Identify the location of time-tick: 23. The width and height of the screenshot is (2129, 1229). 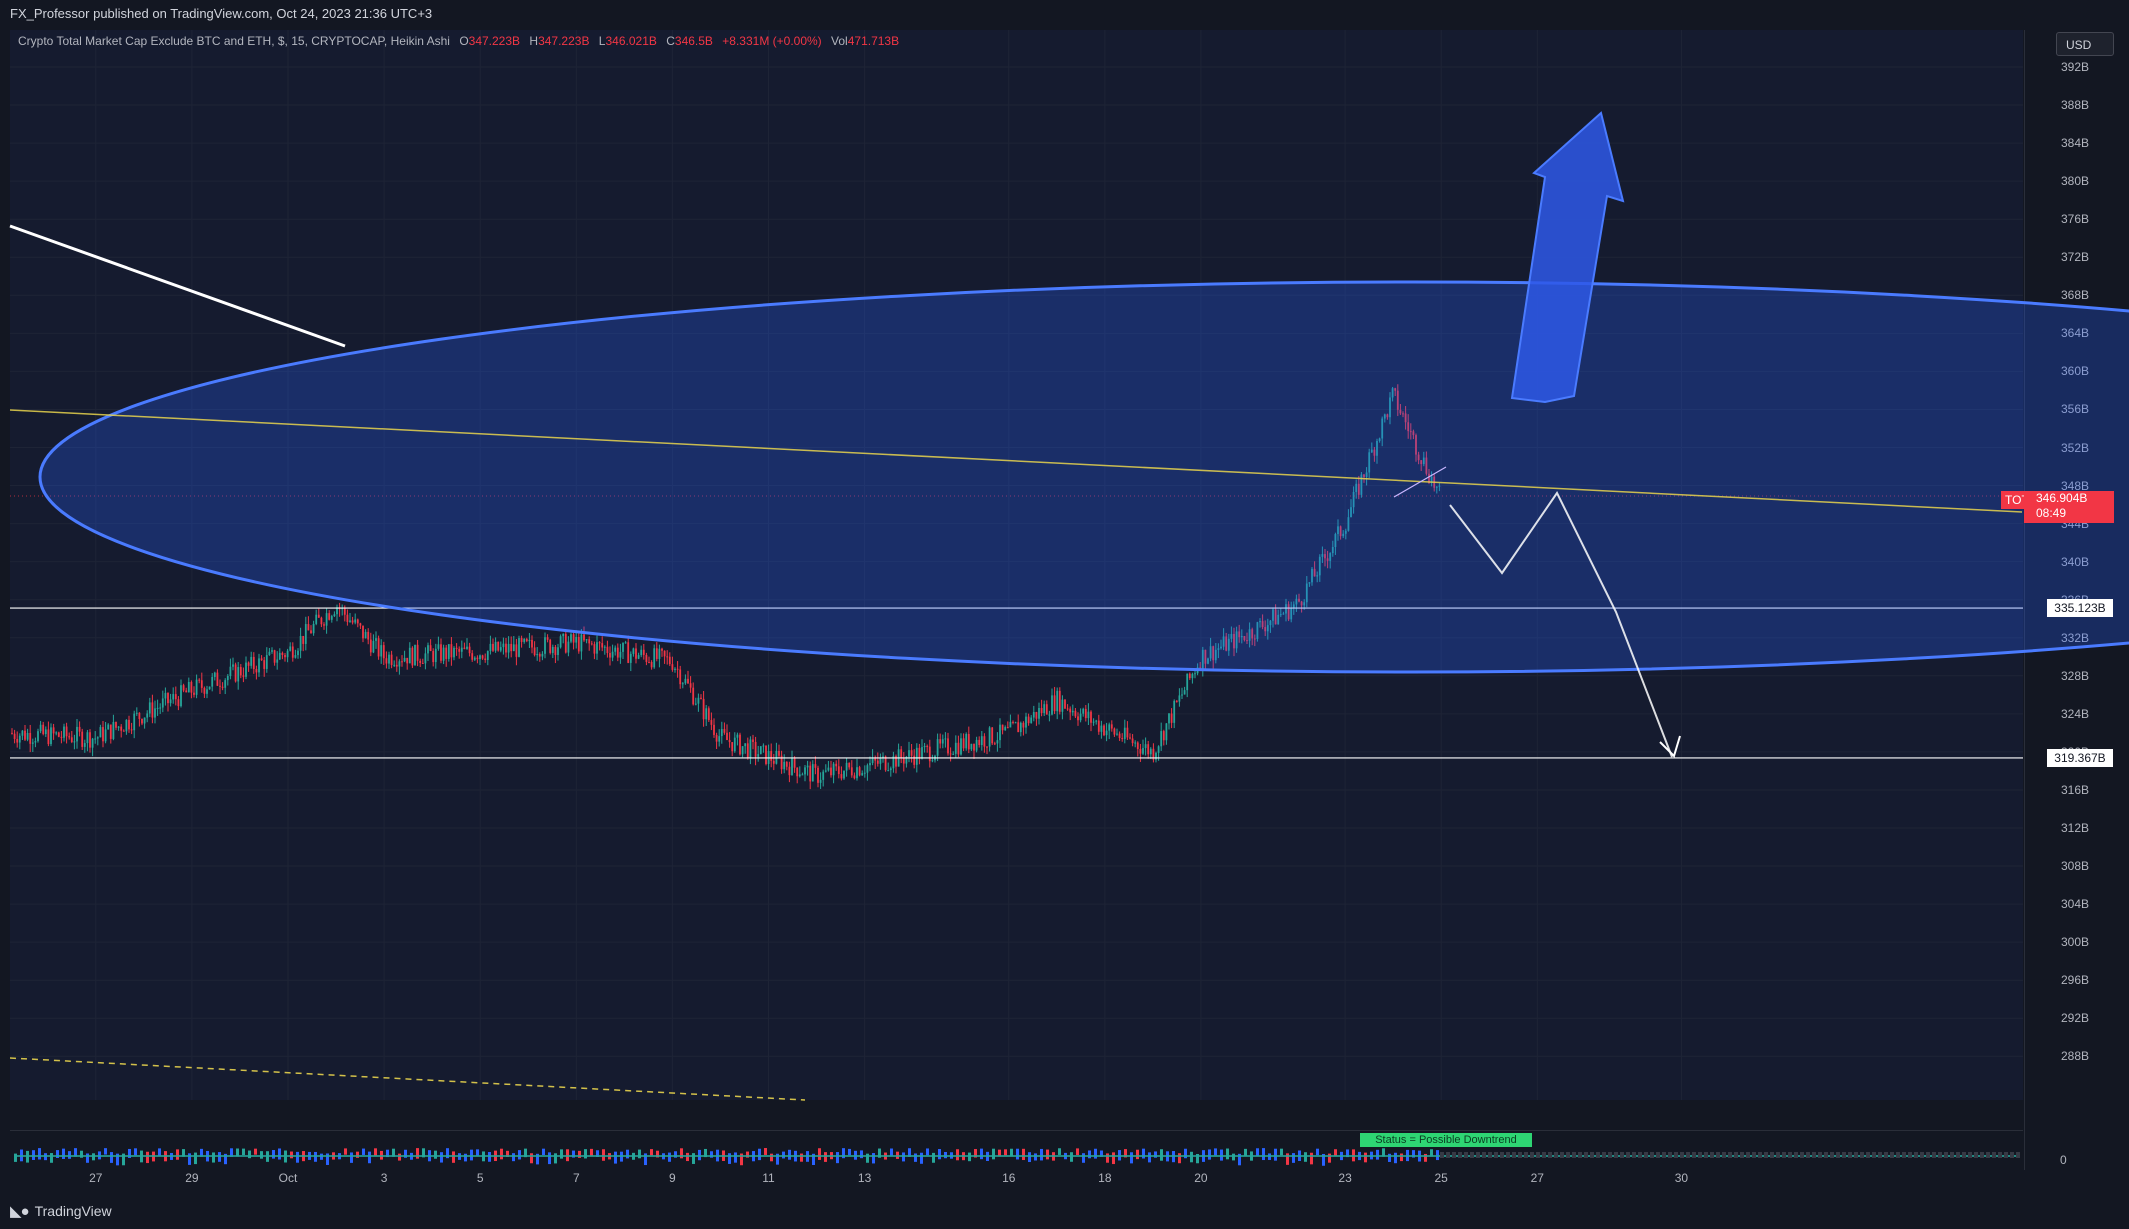
(1345, 1178).